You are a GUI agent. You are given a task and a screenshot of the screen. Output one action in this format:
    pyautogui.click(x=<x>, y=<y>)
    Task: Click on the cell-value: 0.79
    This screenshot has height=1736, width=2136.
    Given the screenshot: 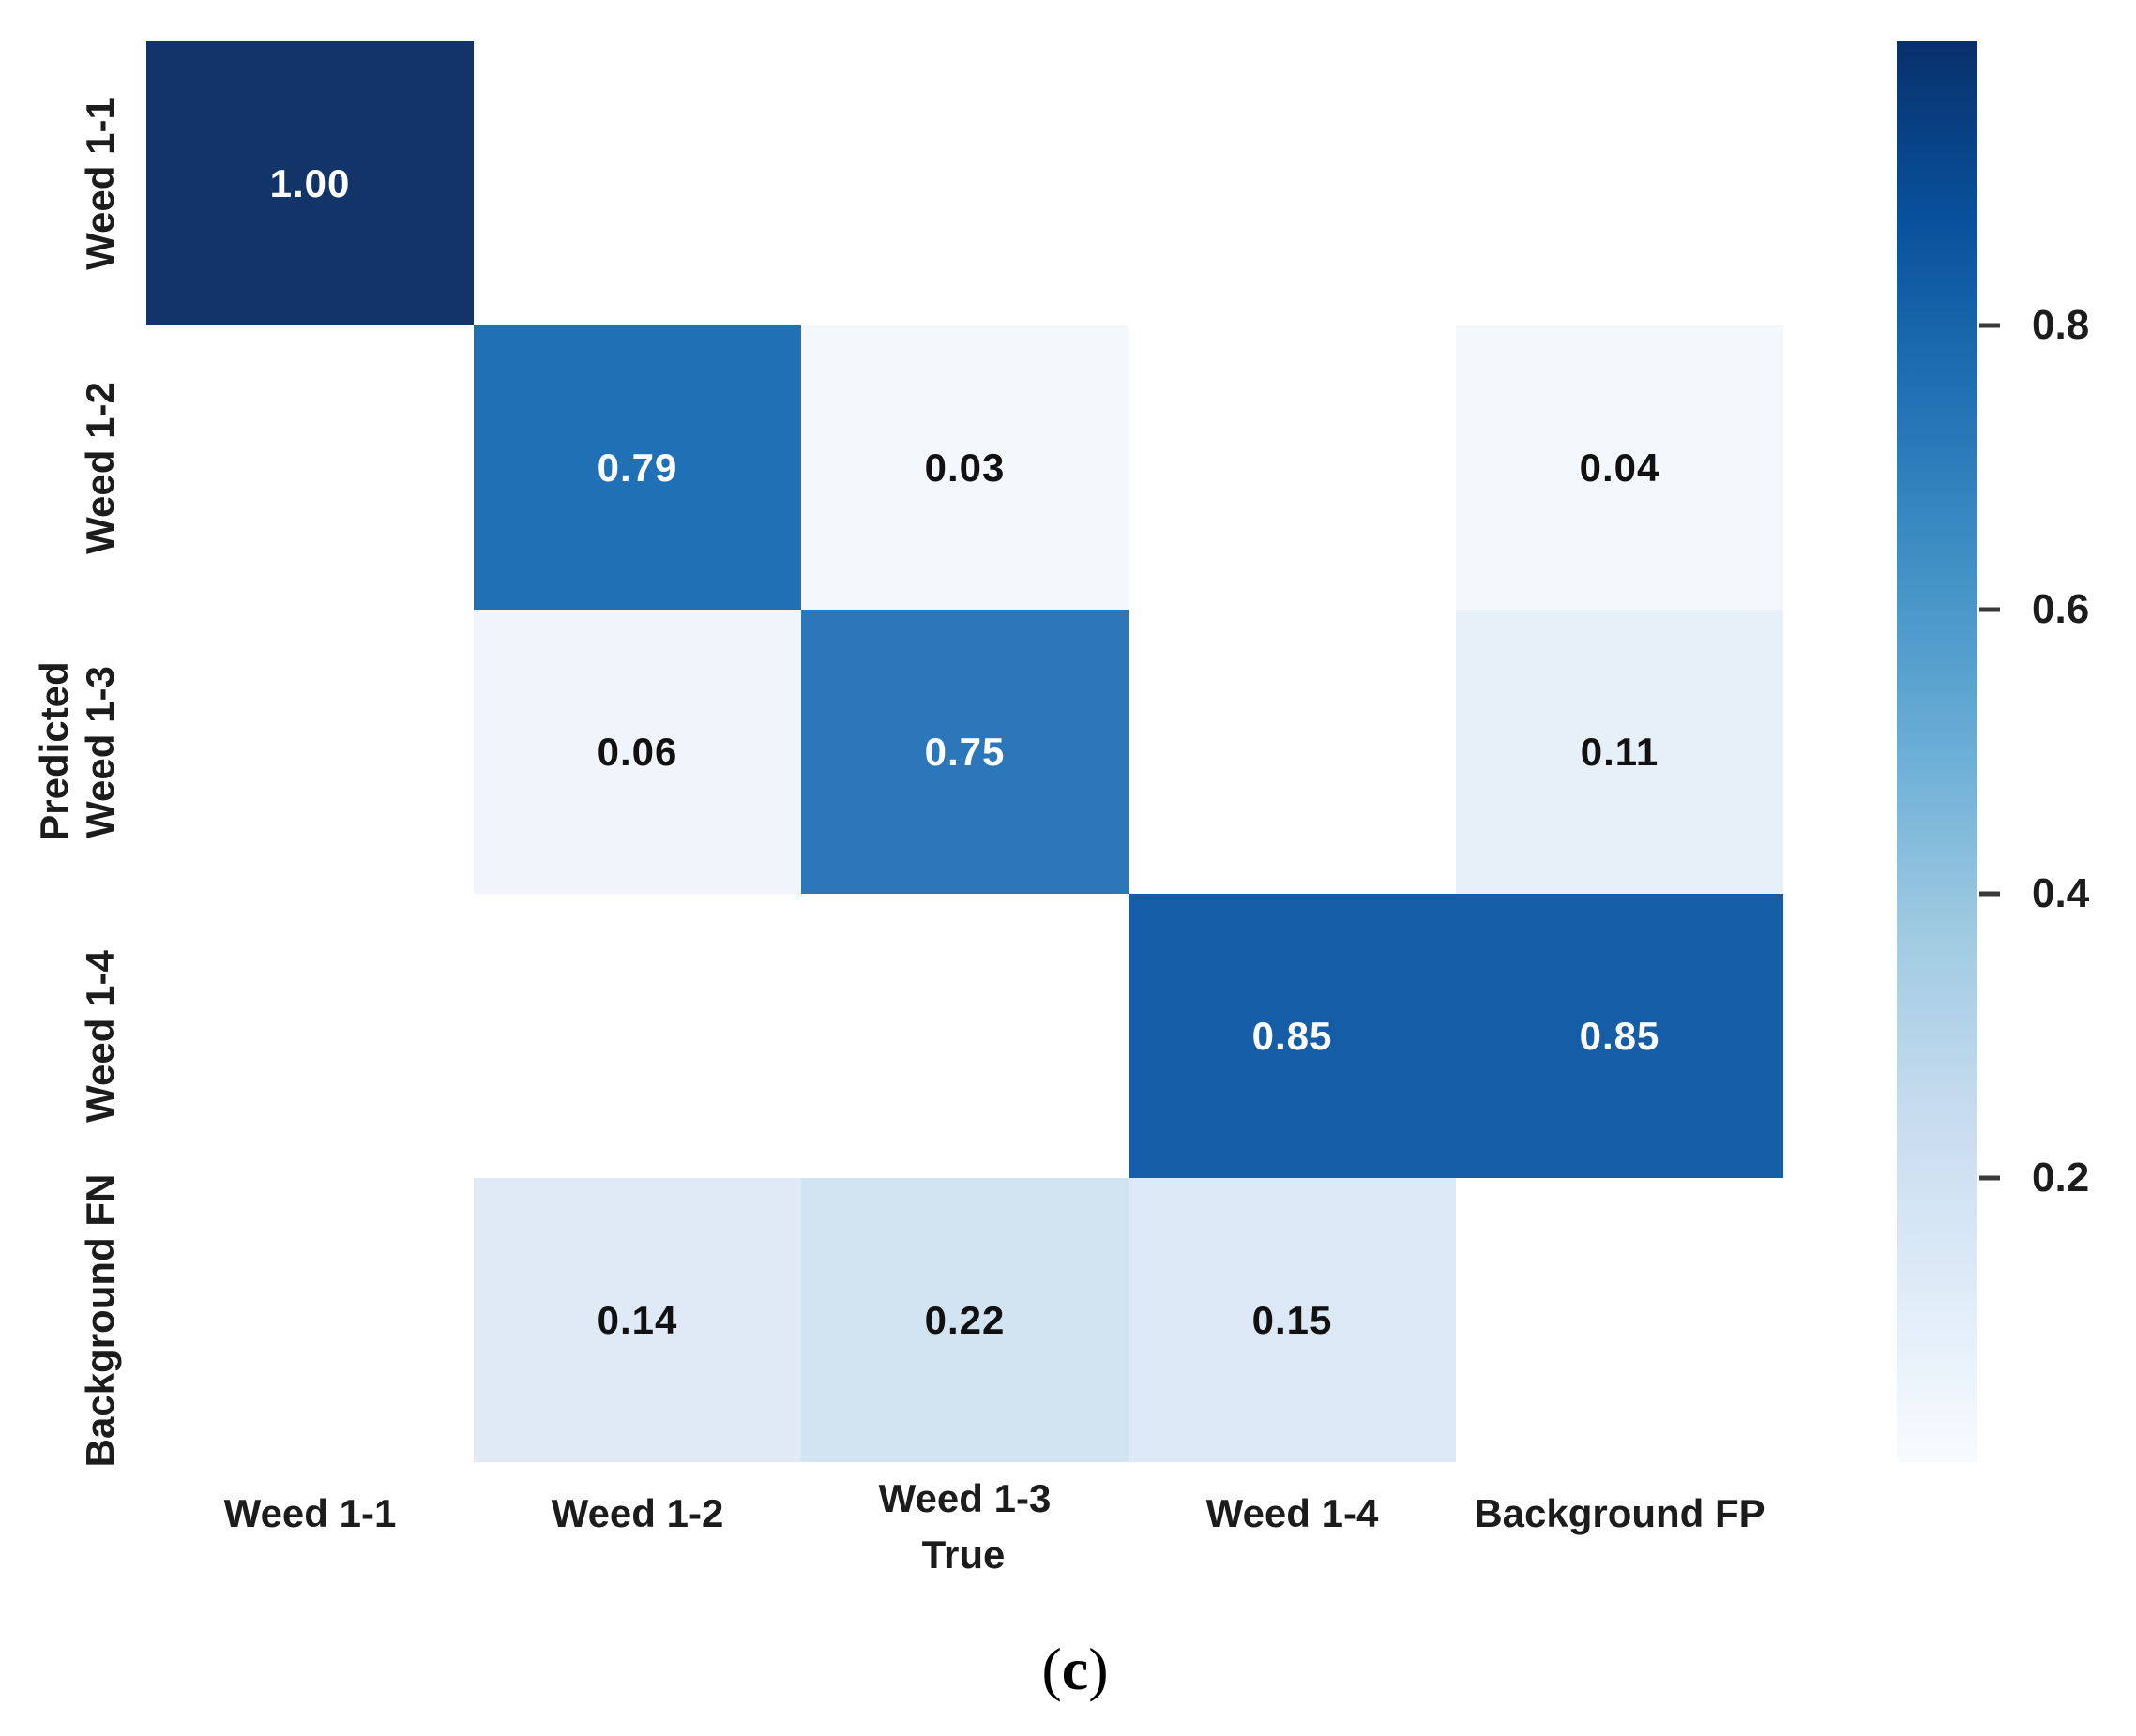 What is the action you would take?
    pyautogui.click(x=637, y=467)
    